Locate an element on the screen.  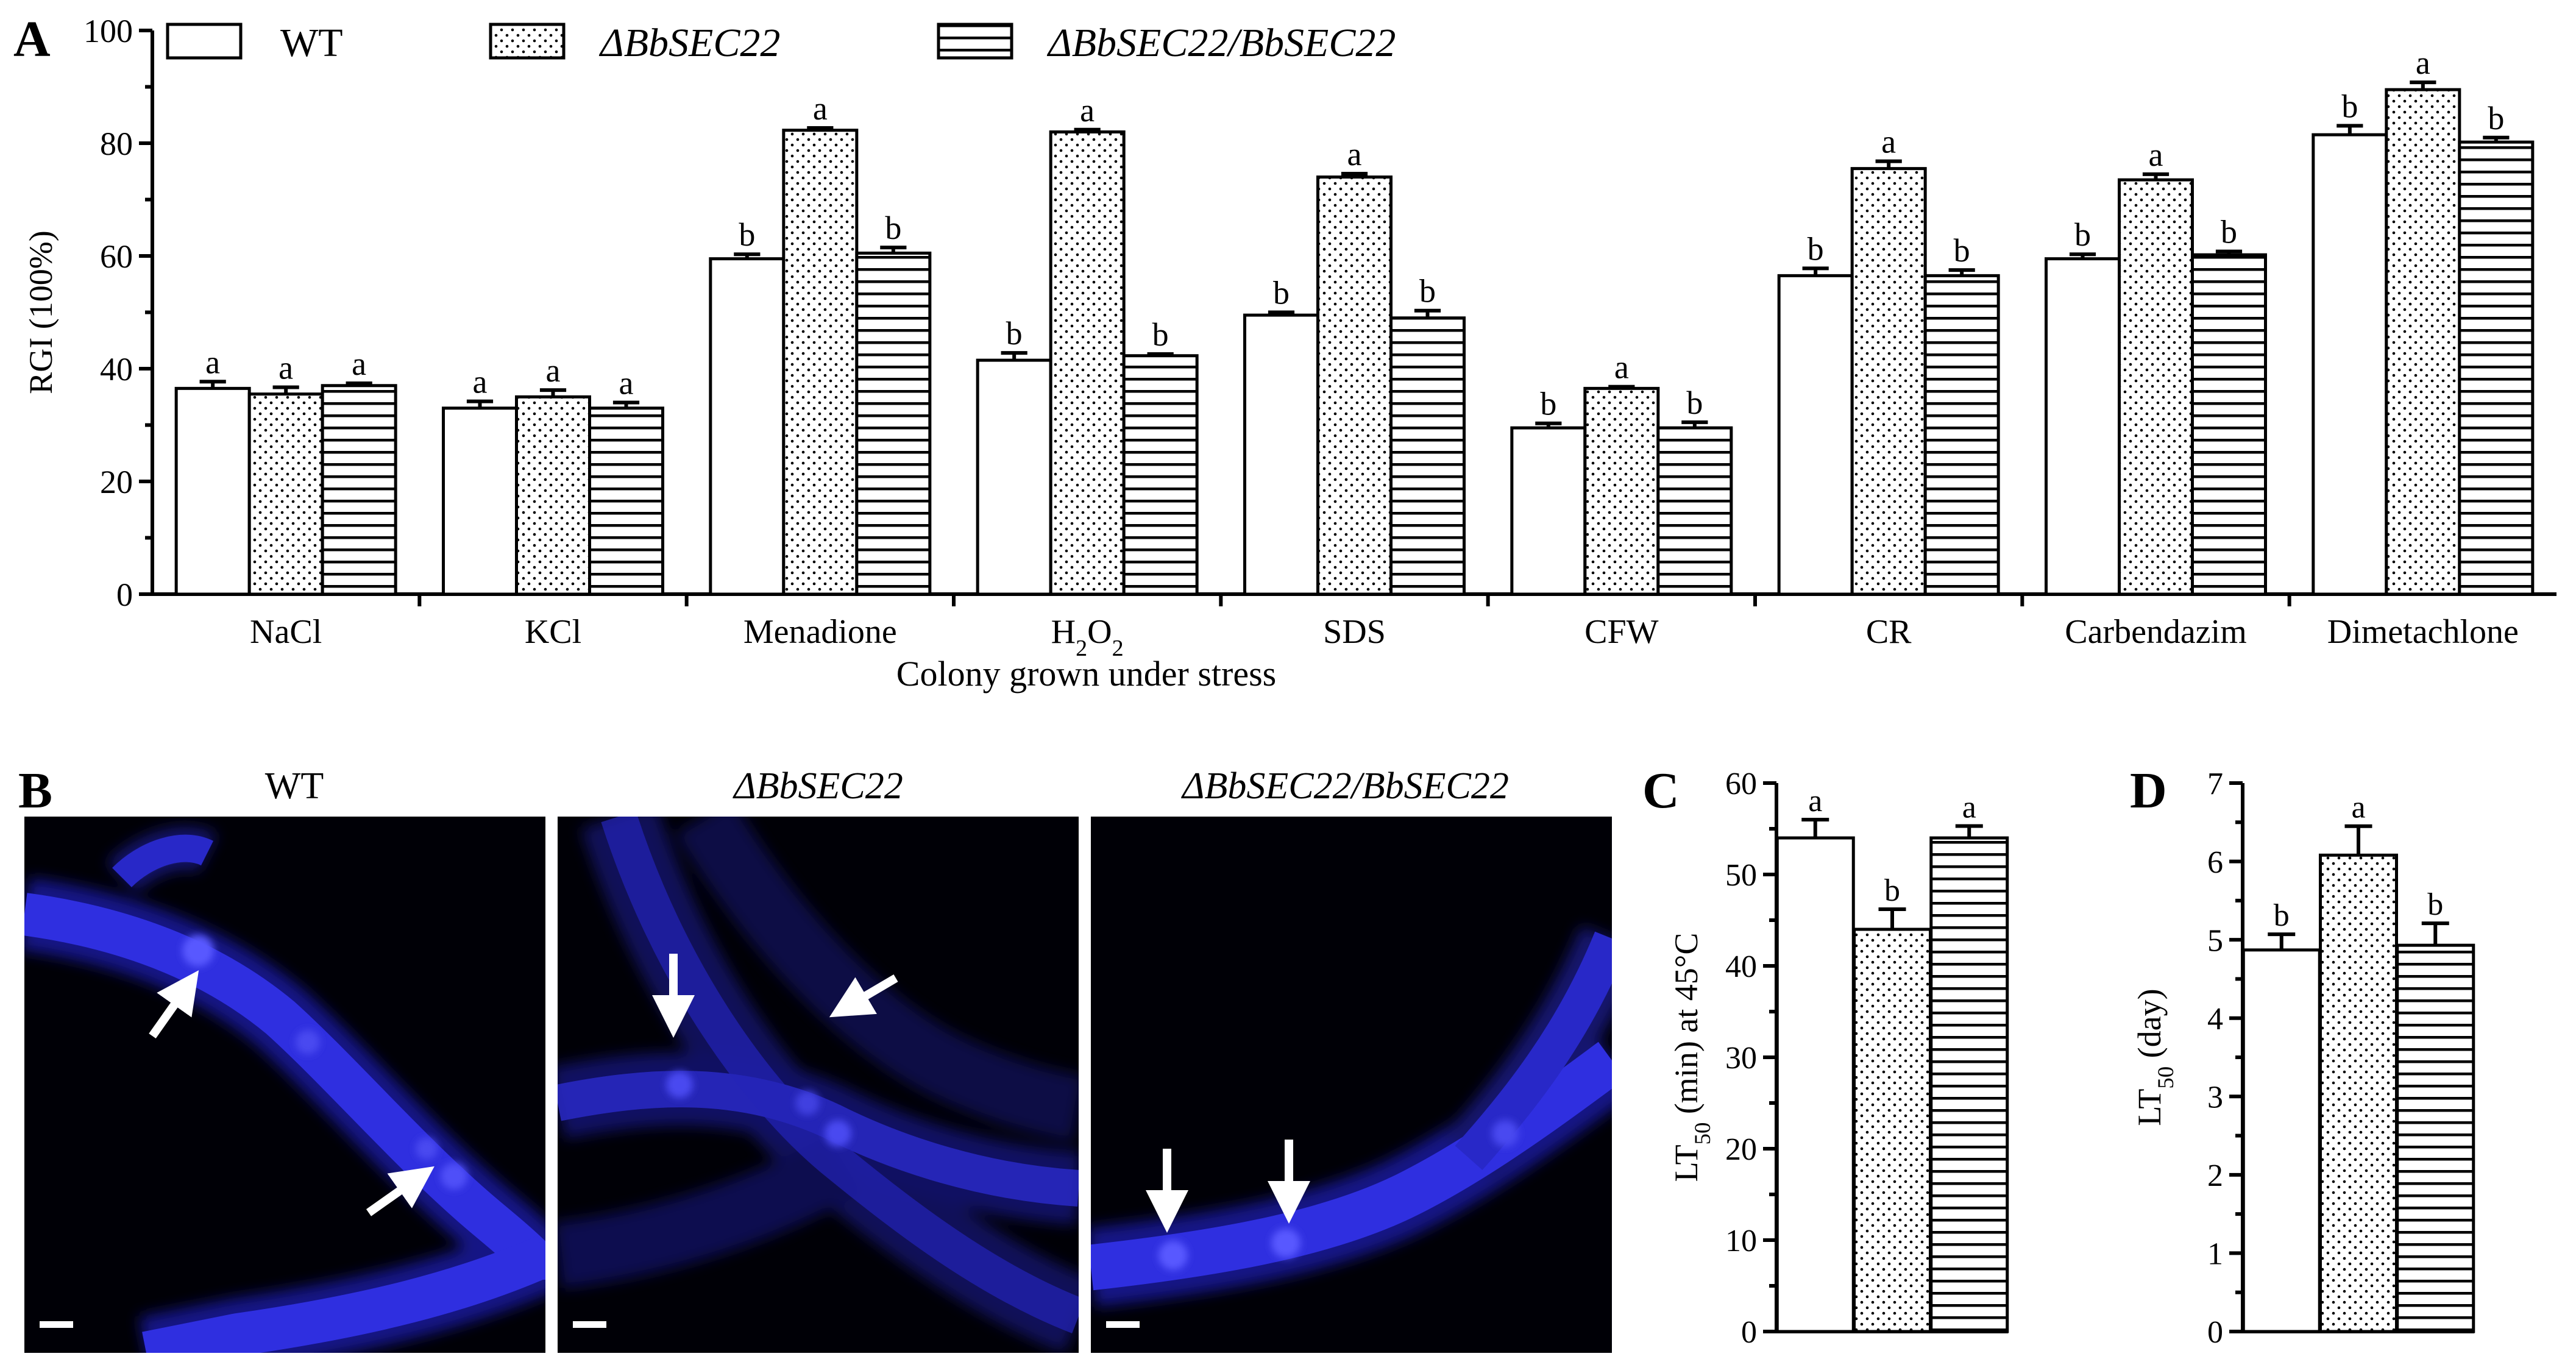
x-tick-label: CR is located at coordinates (1889, 632).